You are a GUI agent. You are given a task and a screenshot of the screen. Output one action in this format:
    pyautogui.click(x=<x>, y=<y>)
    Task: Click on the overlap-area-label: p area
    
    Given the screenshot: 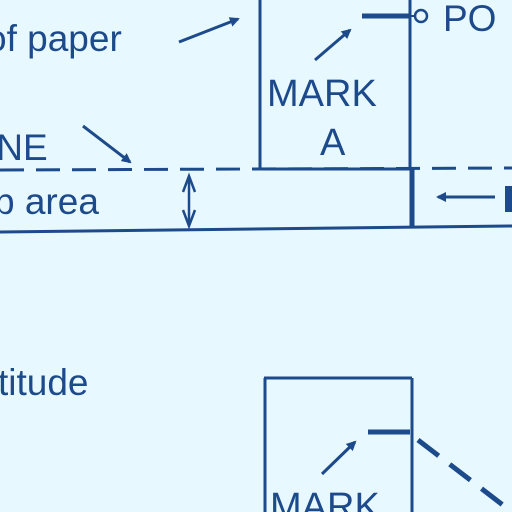 What is the action you would take?
    pyautogui.click(x=49, y=201)
    